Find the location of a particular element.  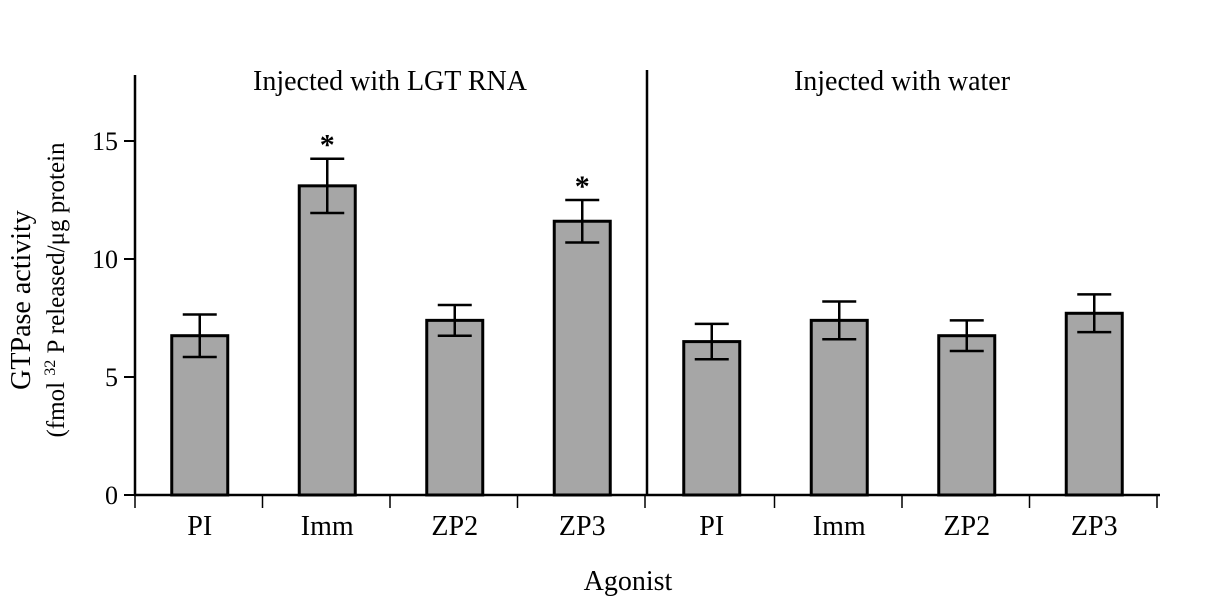

y-axis-title: GTPase activity is located at coordinates (21, 300).